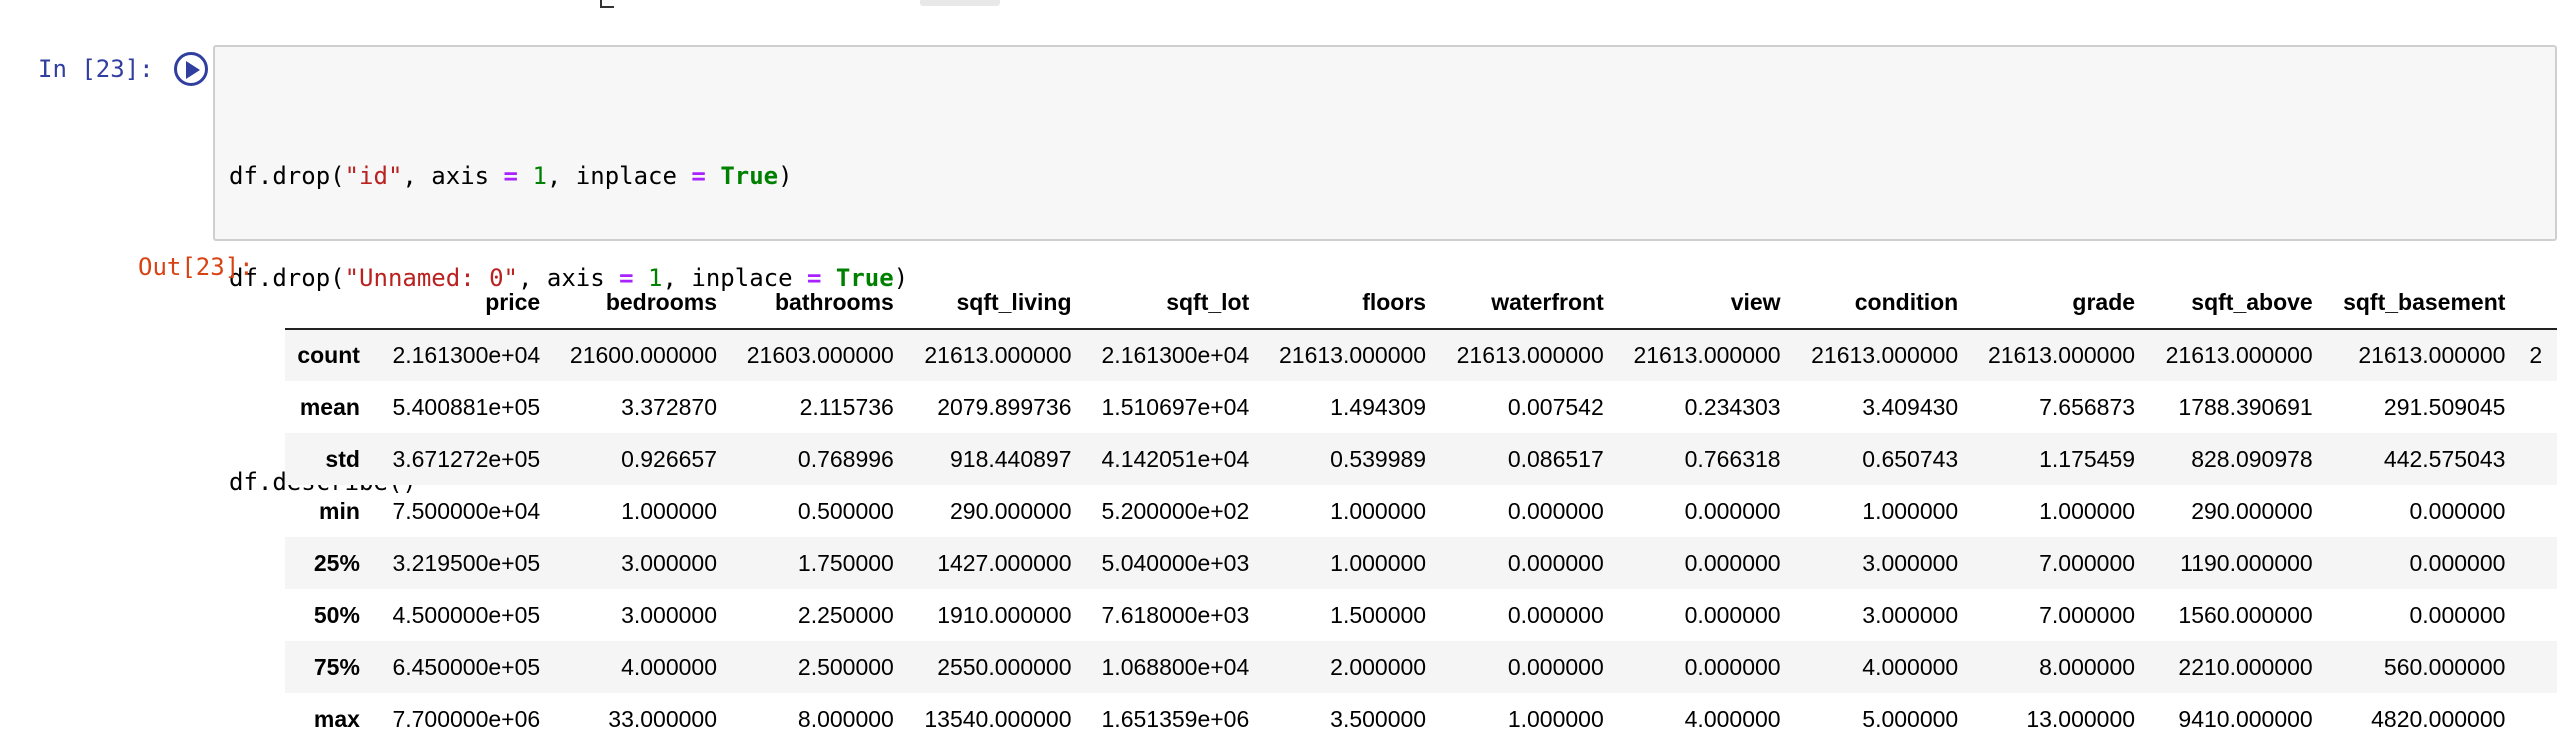  I want to click on table-cell: 828.090978, so click(2252, 458).